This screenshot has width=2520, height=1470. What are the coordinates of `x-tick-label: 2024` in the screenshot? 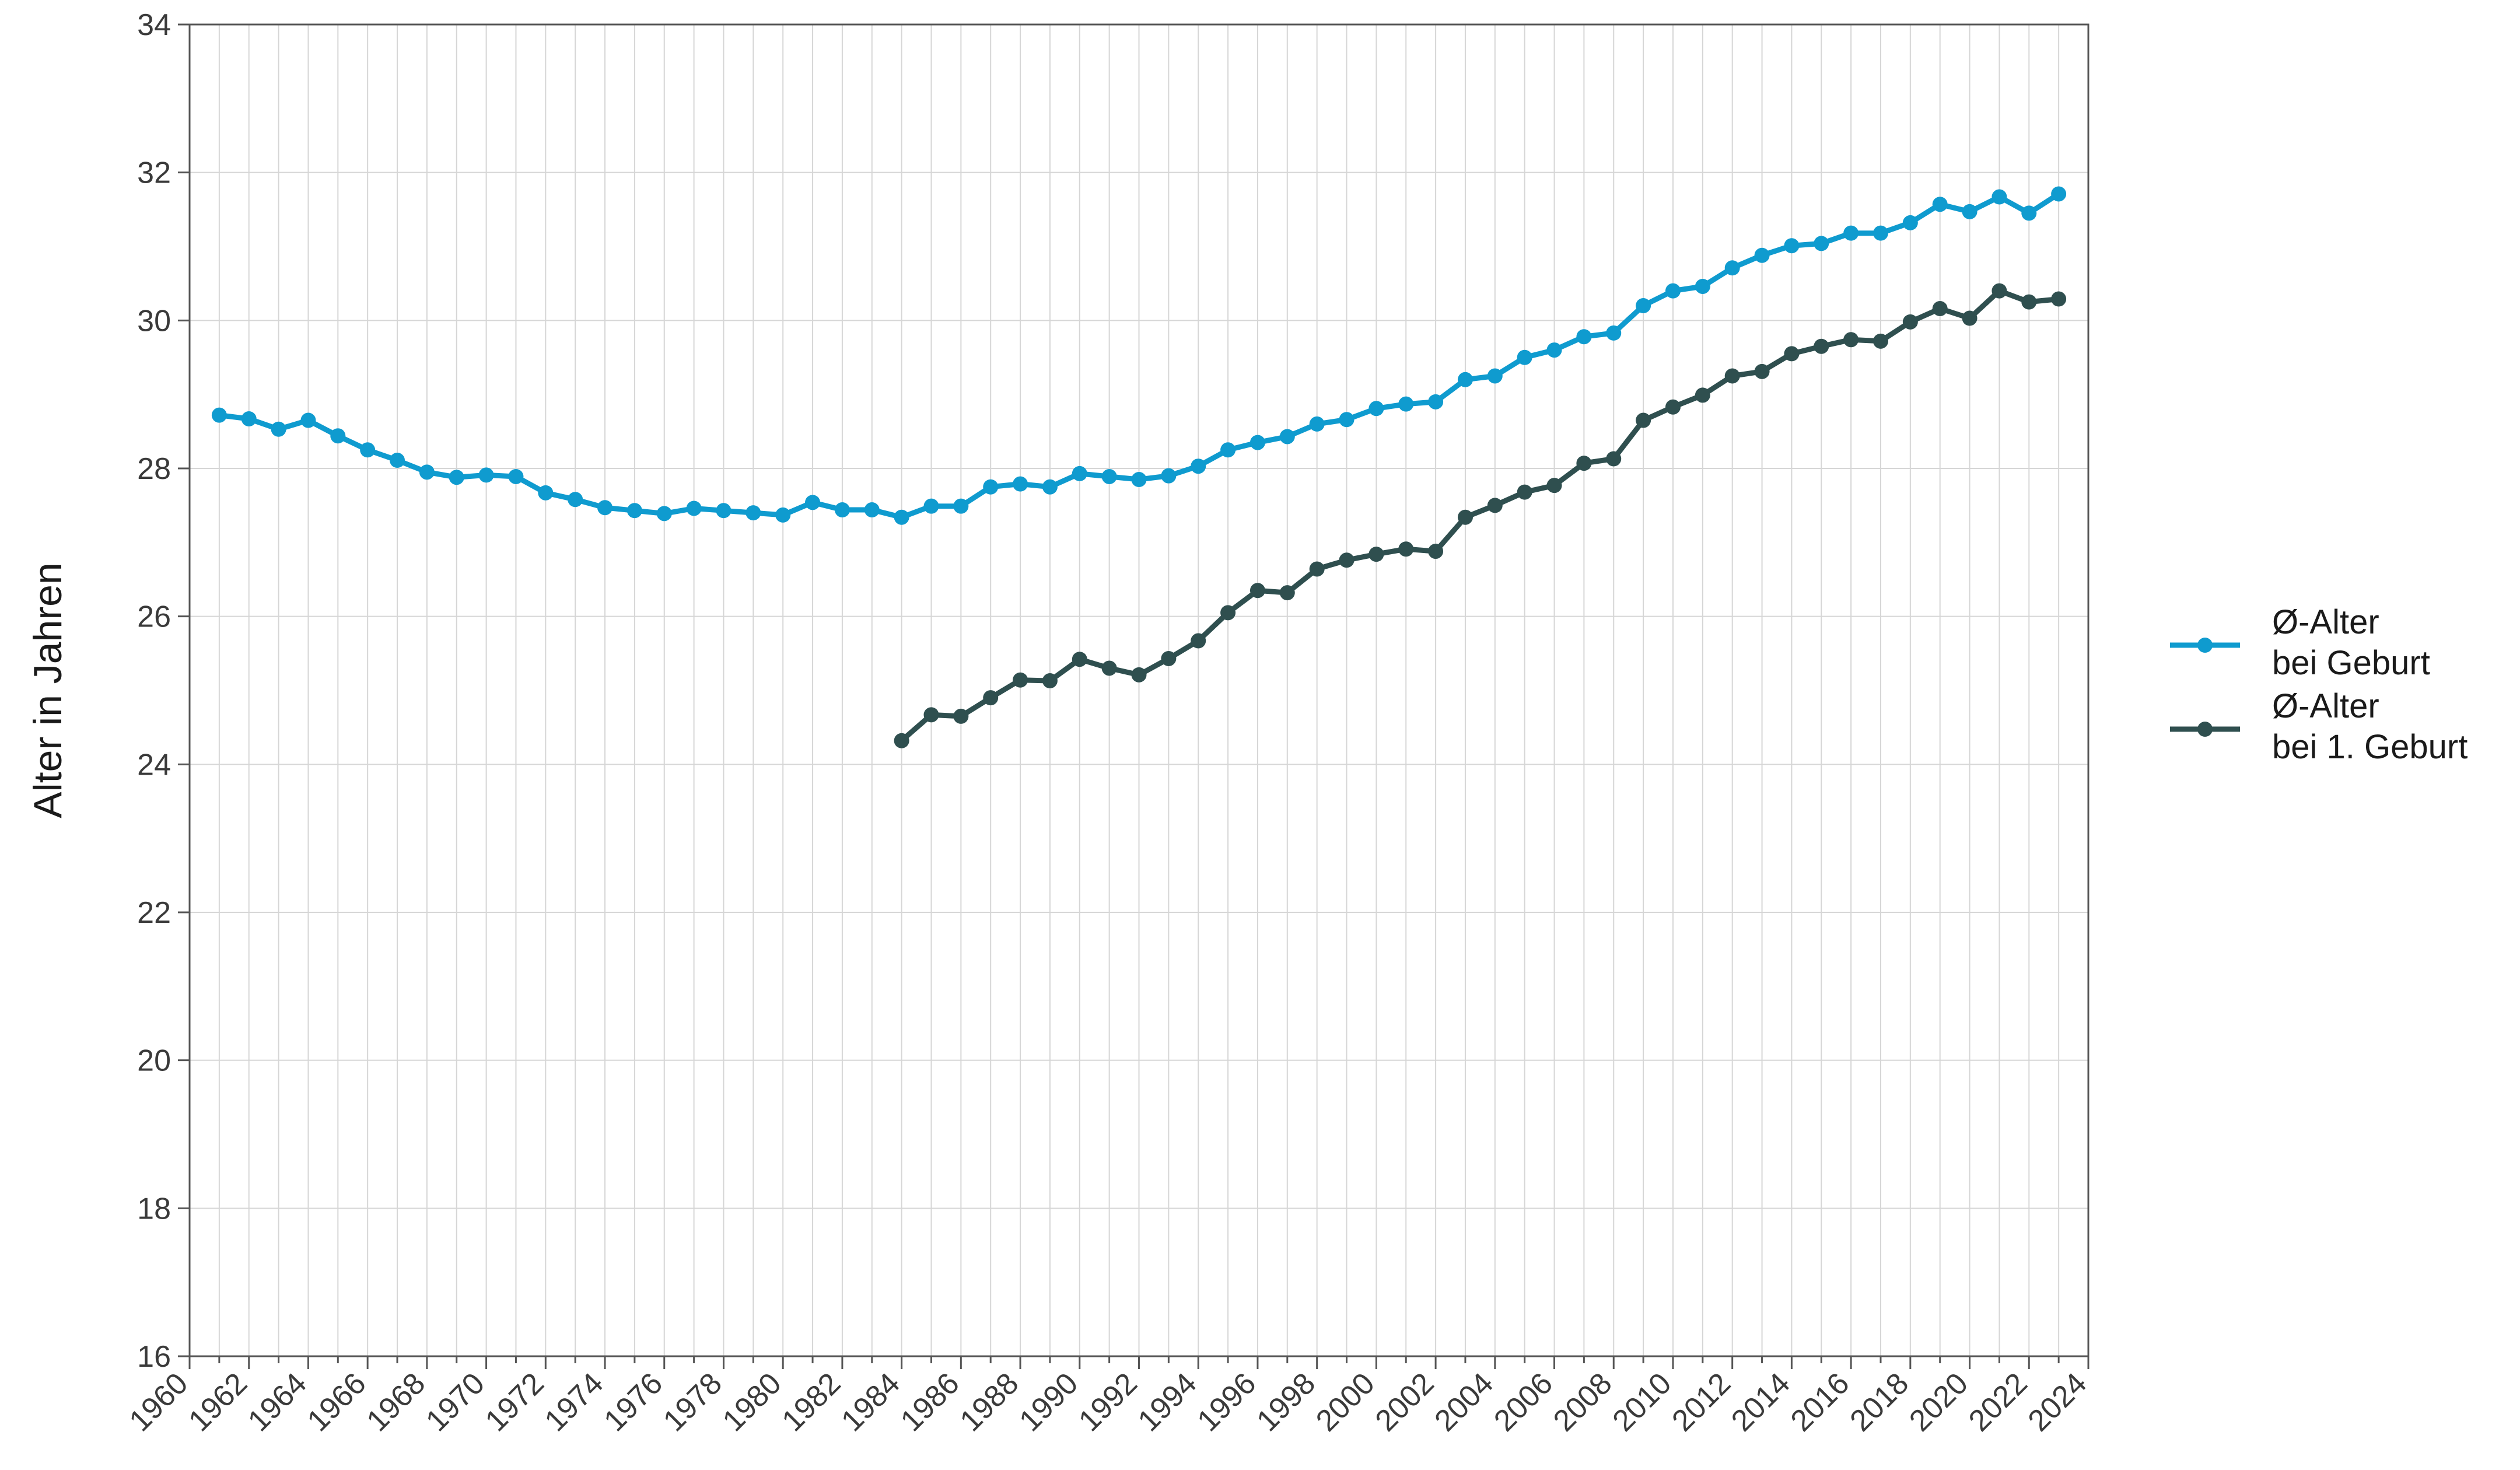 It's located at (2058, 1402).